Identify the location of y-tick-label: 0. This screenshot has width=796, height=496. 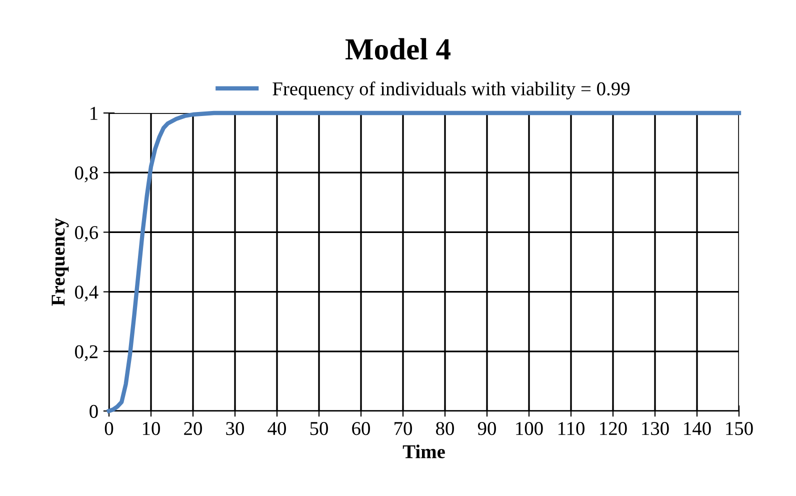
(94, 411).